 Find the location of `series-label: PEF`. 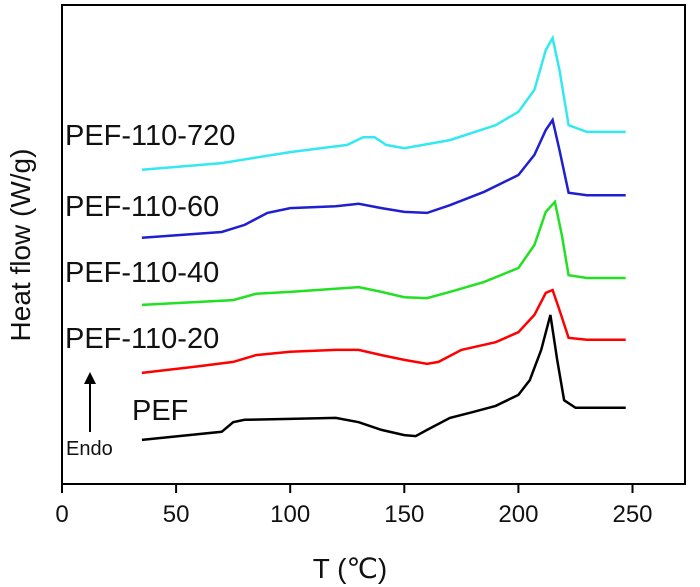

series-label: PEF is located at coordinates (160, 411).